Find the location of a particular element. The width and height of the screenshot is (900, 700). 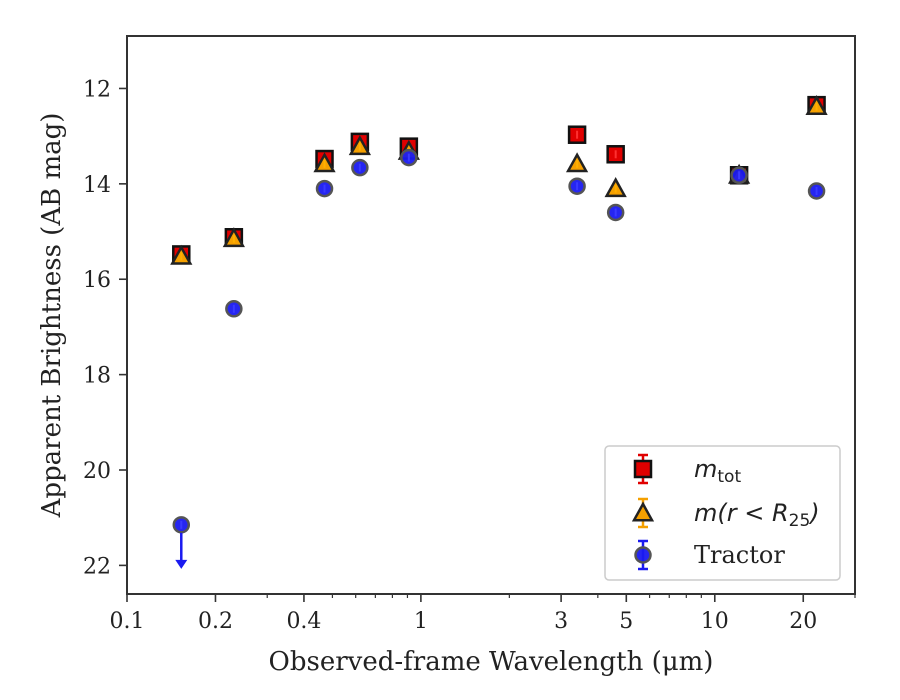

legend-label-m-r25: m(r < R25) is located at coordinates (757, 515).